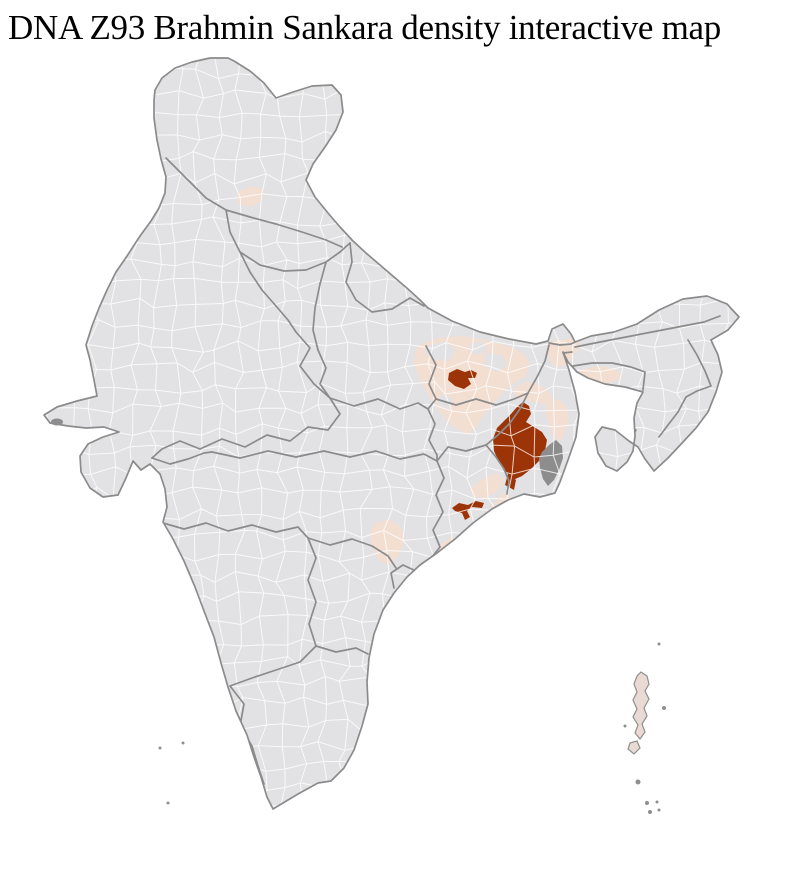 This screenshot has width=811, height=869. Describe the element at coordinates (468, 510) in the screenshot. I see `region-odisha-cuttack-district` at that location.